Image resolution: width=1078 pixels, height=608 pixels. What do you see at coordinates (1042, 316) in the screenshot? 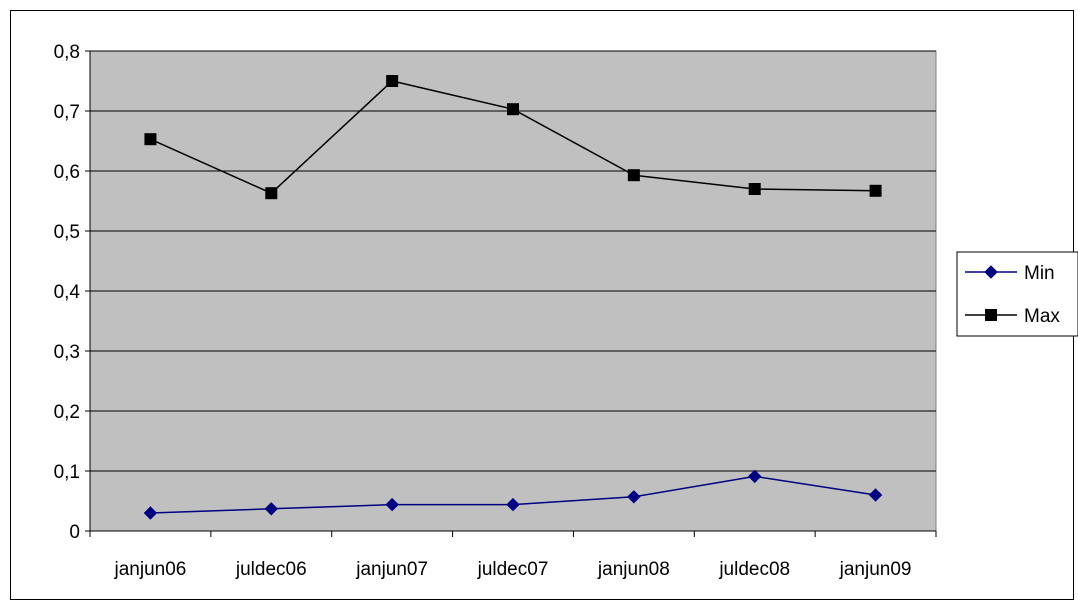
I see `legend-label-max: Max` at bounding box center [1042, 316].